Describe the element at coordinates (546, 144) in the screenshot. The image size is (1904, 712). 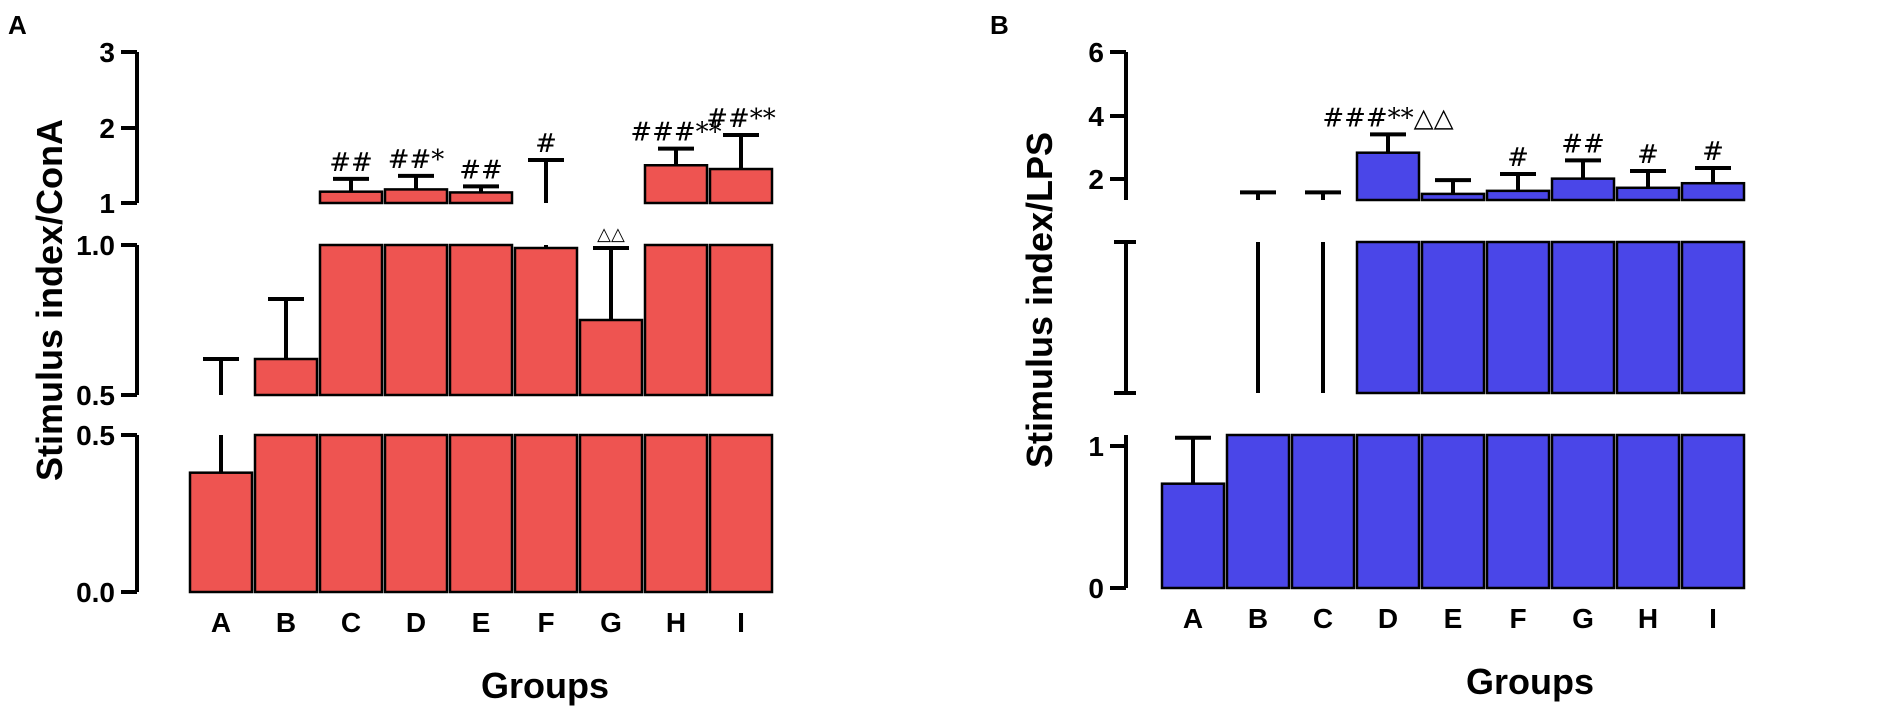
I see `panel-a-annotation-f: #` at that location.